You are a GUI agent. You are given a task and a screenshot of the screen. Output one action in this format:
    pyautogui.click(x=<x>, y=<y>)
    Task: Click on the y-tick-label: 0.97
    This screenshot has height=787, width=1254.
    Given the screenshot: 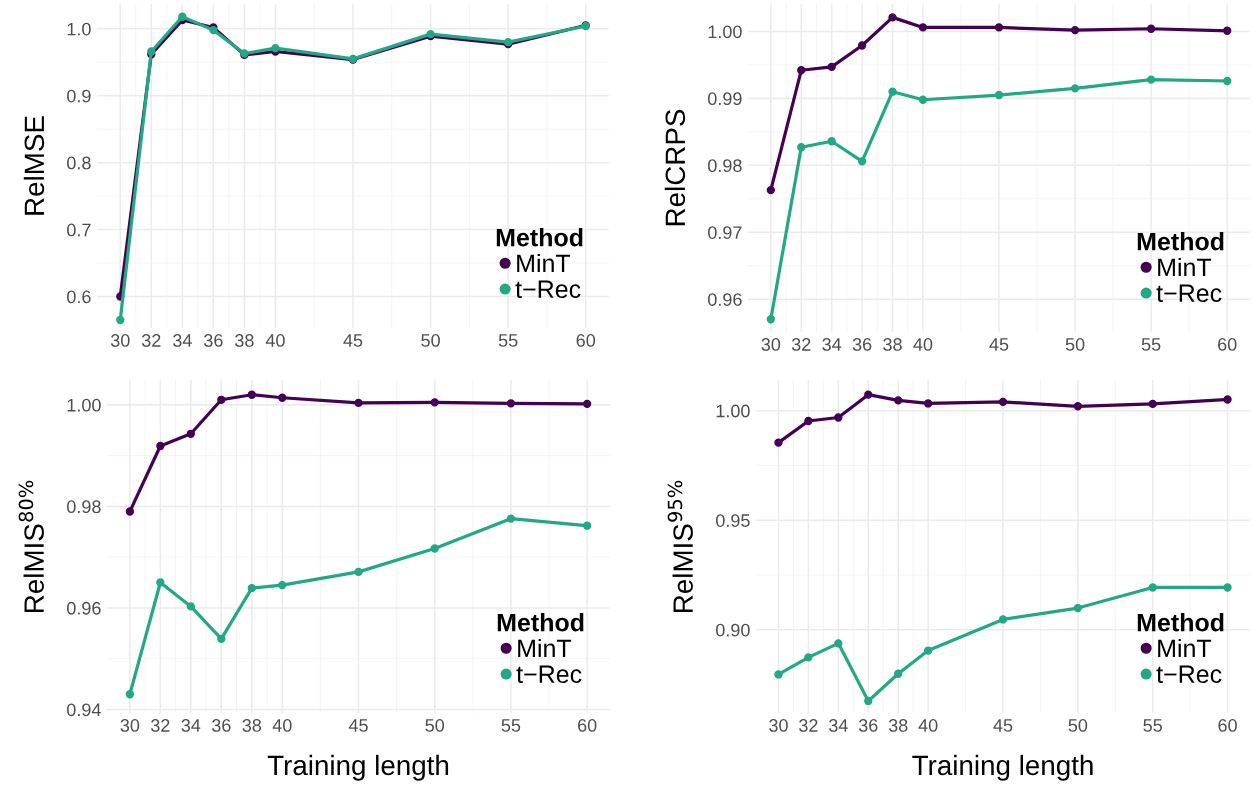 What is the action you would take?
    pyautogui.click(x=725, y=232)
    